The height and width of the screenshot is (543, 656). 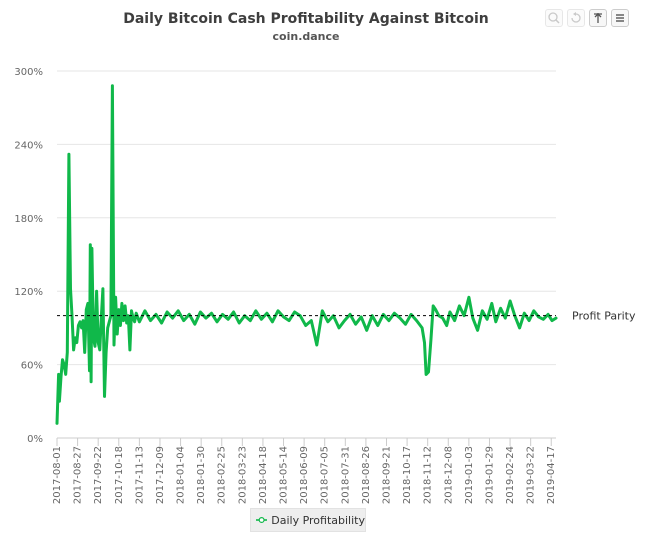 I want to click on reset-zoom-icon, so click(x=576, y=17).